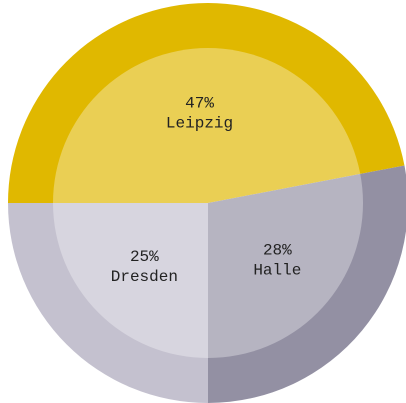  What do you see at coordinates (277, 271) in the screenshot?
I see `slice-category-label: Halle` at bounding box center [277, 271].